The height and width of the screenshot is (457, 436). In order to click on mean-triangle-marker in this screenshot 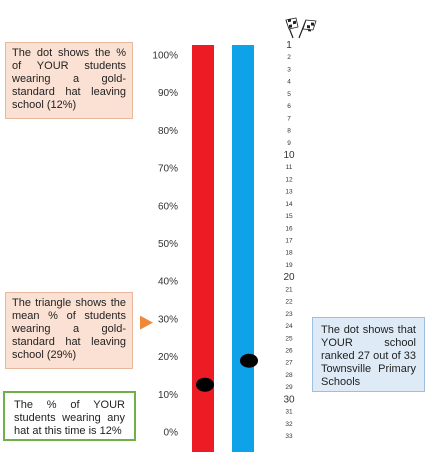, I will do `click(146, 322)`.